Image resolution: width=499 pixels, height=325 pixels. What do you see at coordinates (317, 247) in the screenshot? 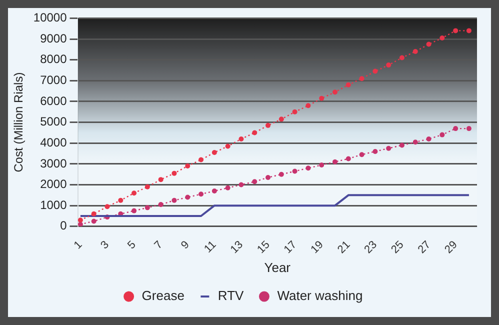
I see `x-tick-label: 19` at bounding box center [317, 247].